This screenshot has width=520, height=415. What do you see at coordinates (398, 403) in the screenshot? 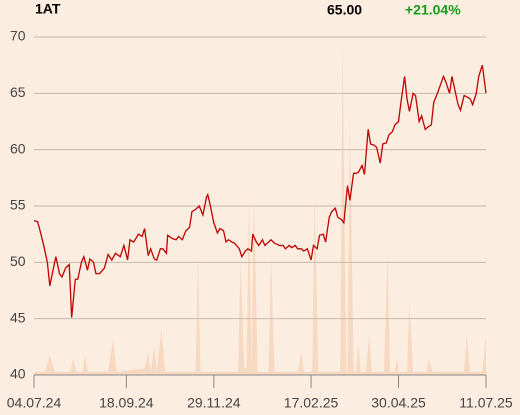
I see `x-tick-label: 30.04.25` at bounding box center [398, 403].